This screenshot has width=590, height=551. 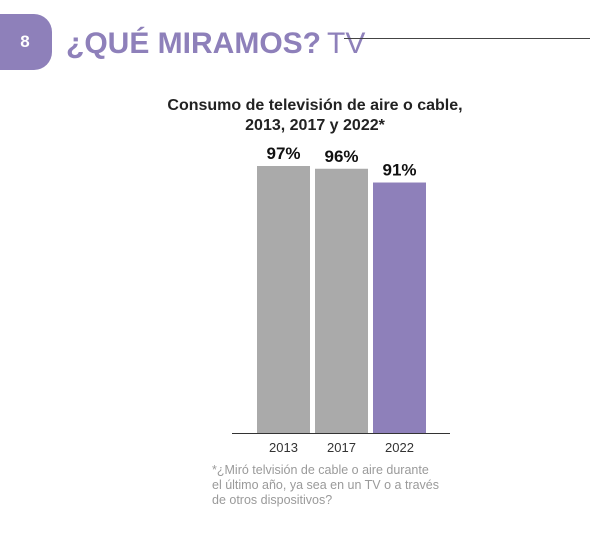 I want to click on bar-2022, so click(x=399, y=307).